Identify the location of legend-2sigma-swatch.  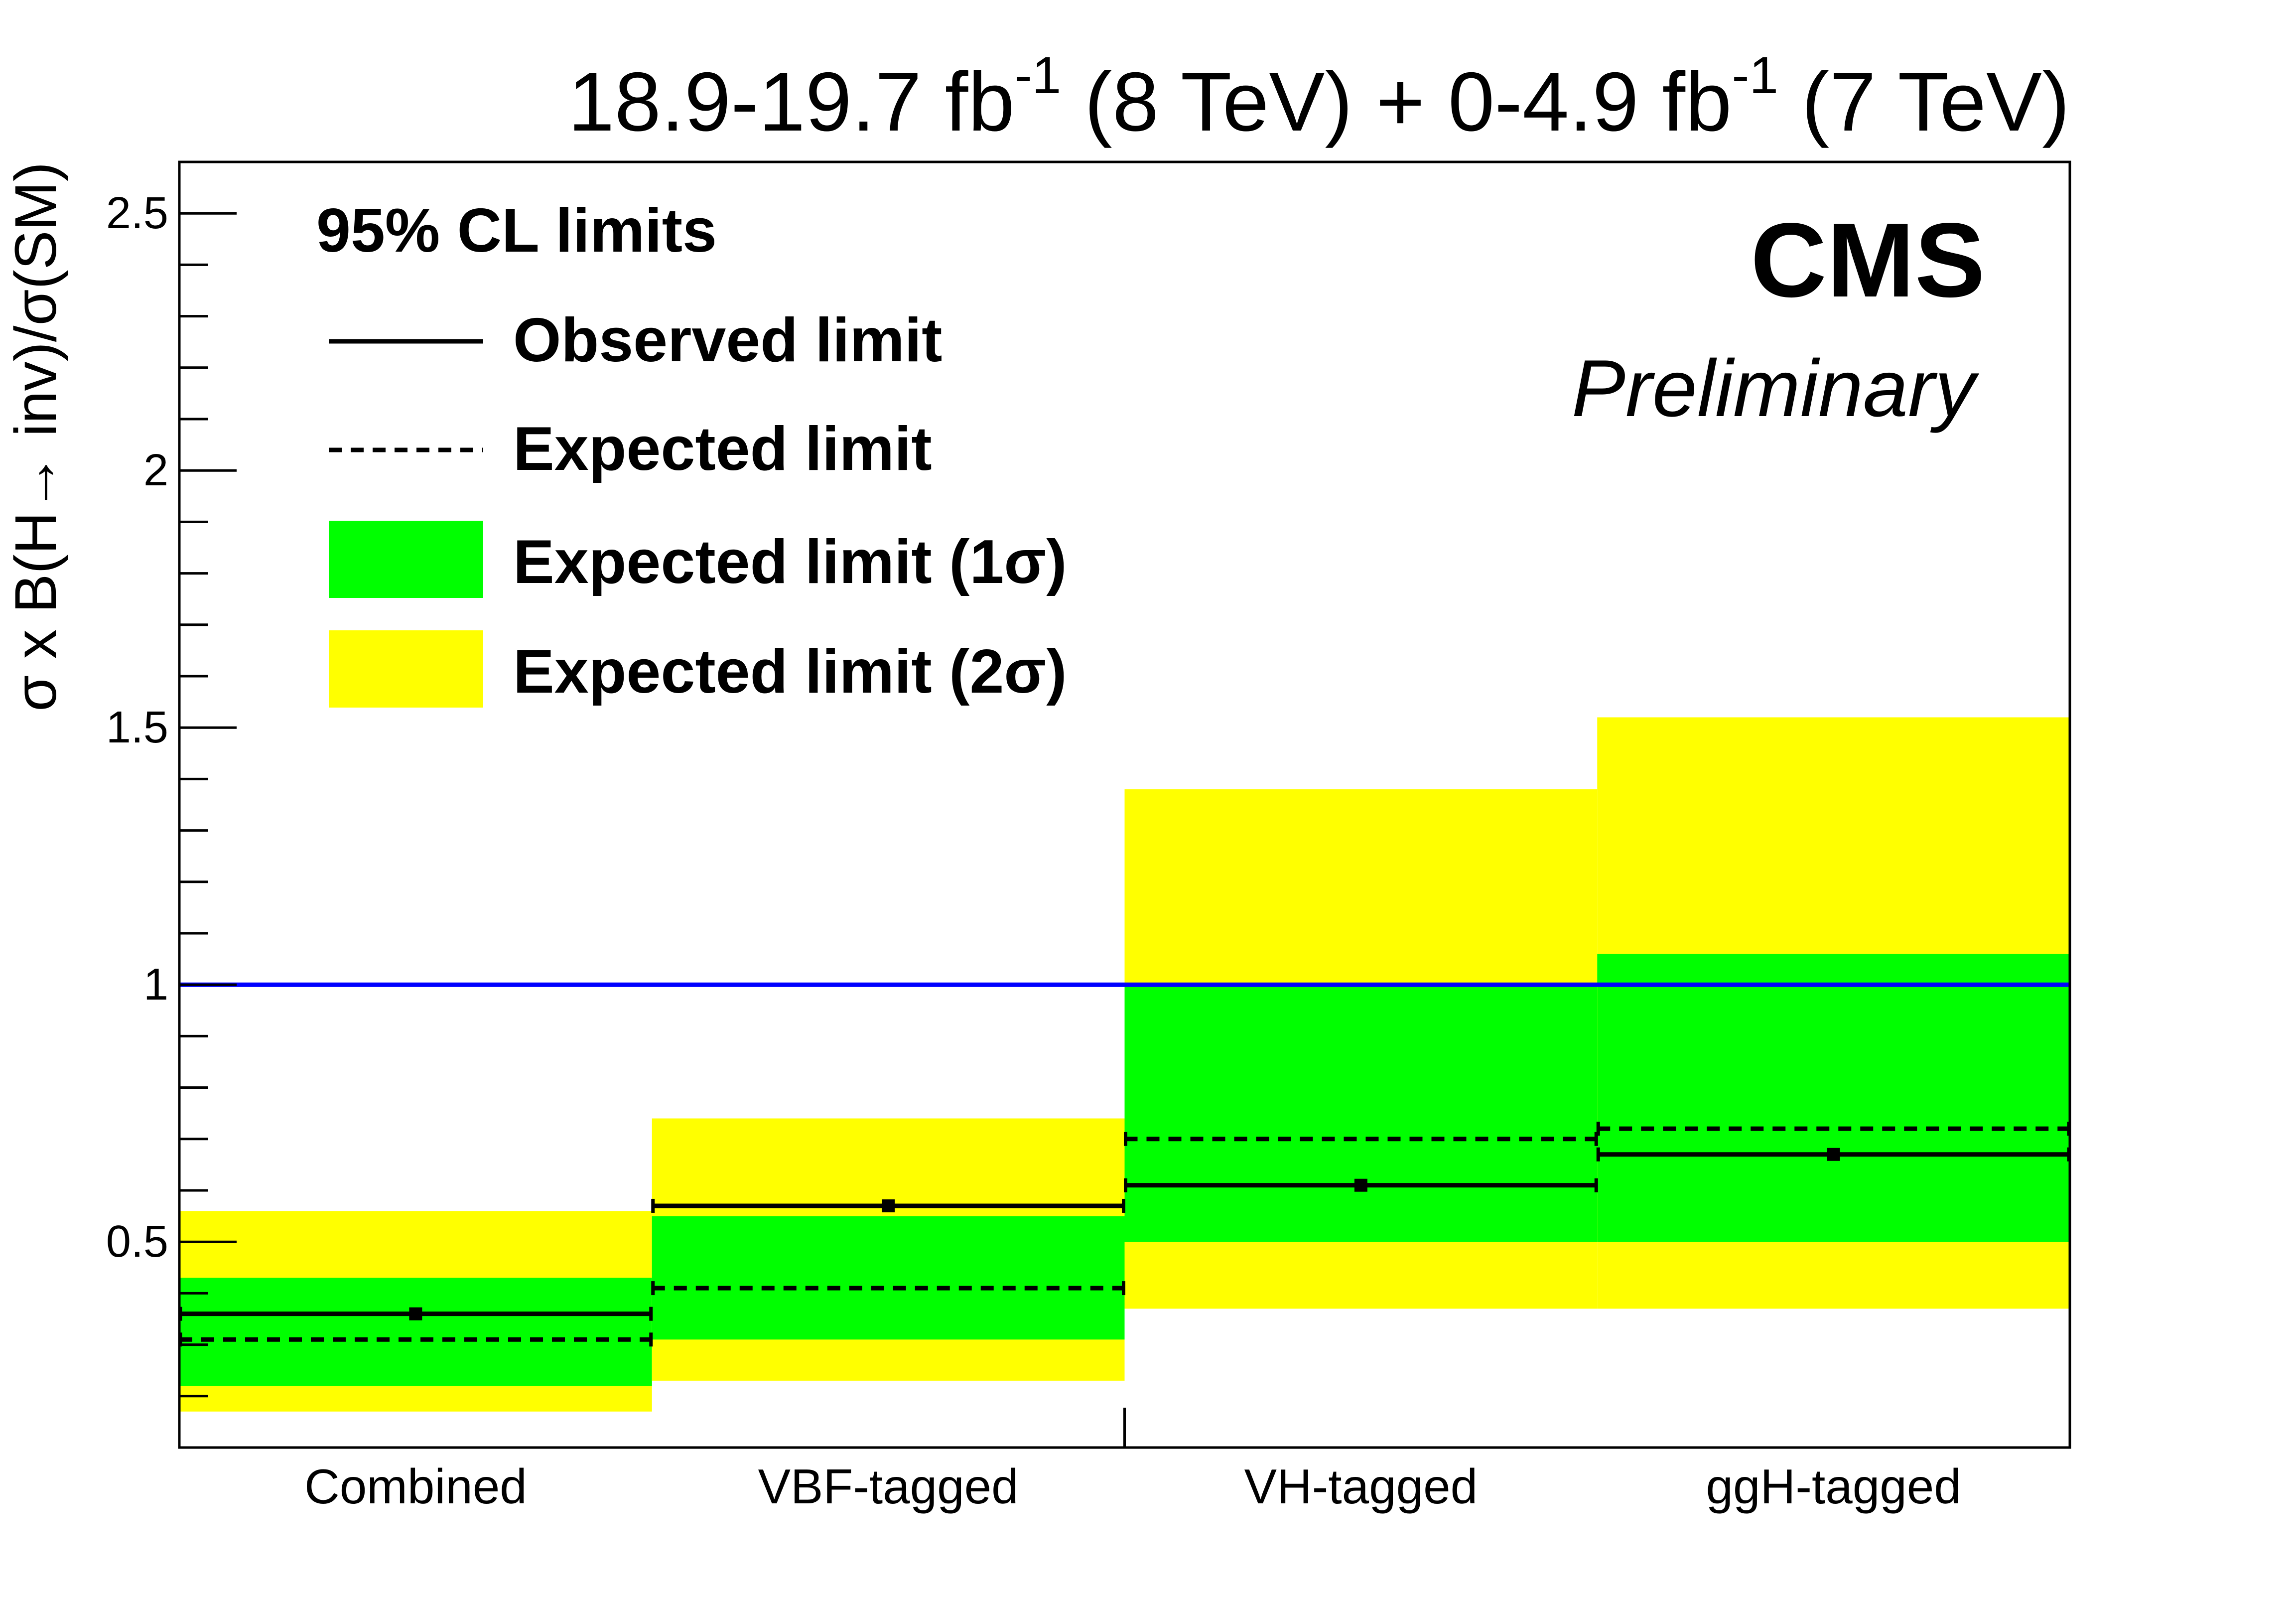
(406, 669).